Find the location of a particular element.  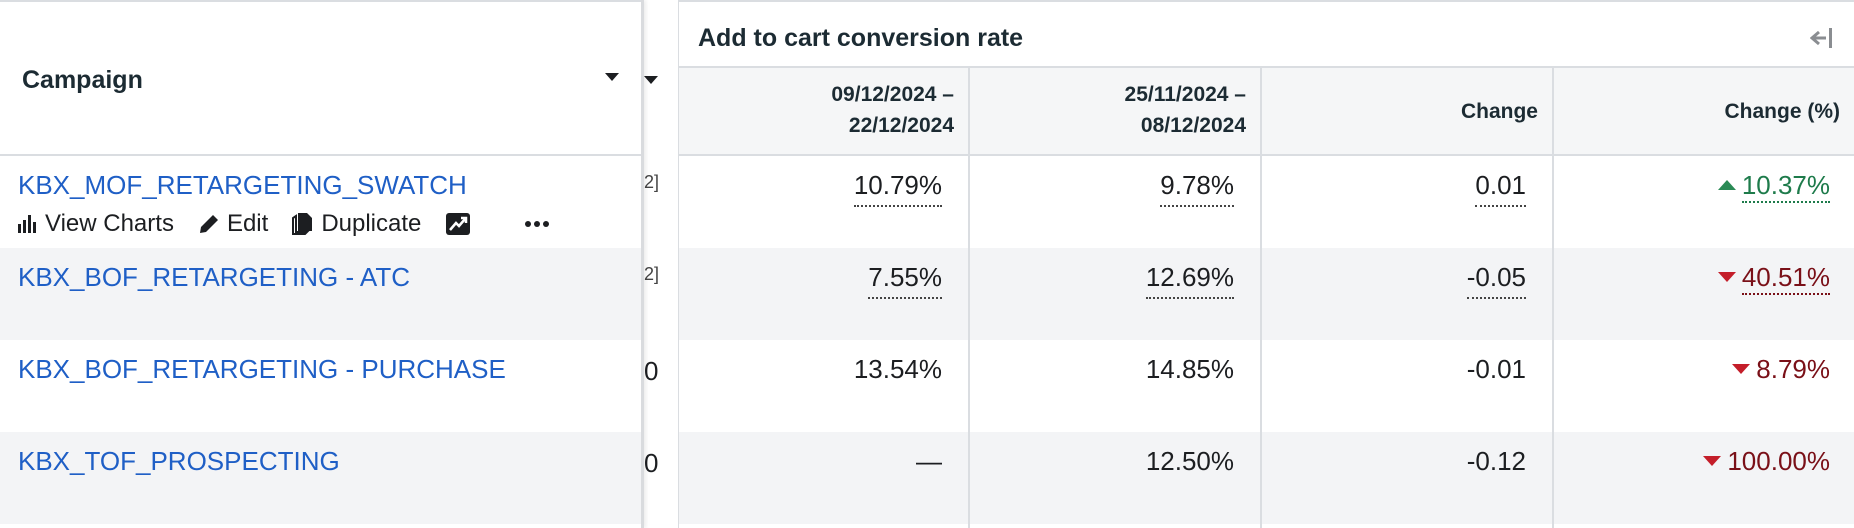

duplicate-icon is located at coordinates (302, 224).